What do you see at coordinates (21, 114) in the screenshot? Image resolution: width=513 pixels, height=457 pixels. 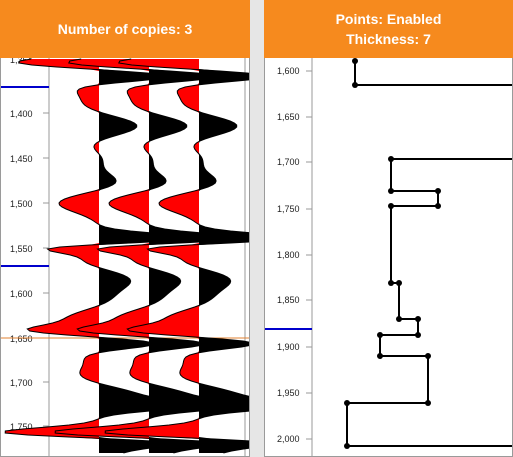 I see `depth-tick-label: 1,400` at bounding box center [21, 114].